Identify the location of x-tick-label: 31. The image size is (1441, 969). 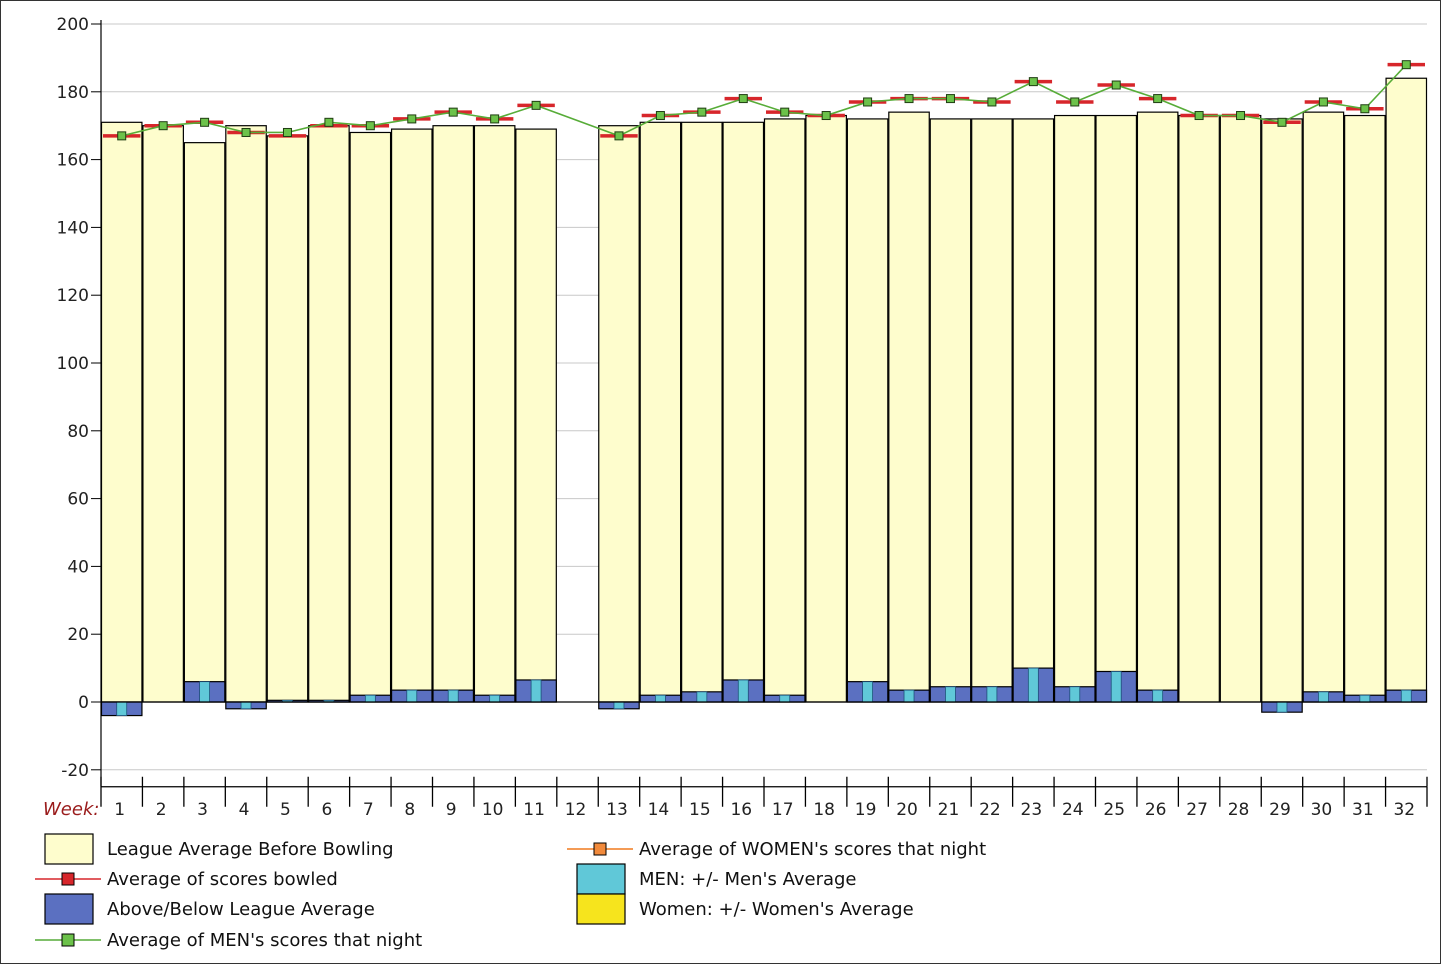
(1363, 810).